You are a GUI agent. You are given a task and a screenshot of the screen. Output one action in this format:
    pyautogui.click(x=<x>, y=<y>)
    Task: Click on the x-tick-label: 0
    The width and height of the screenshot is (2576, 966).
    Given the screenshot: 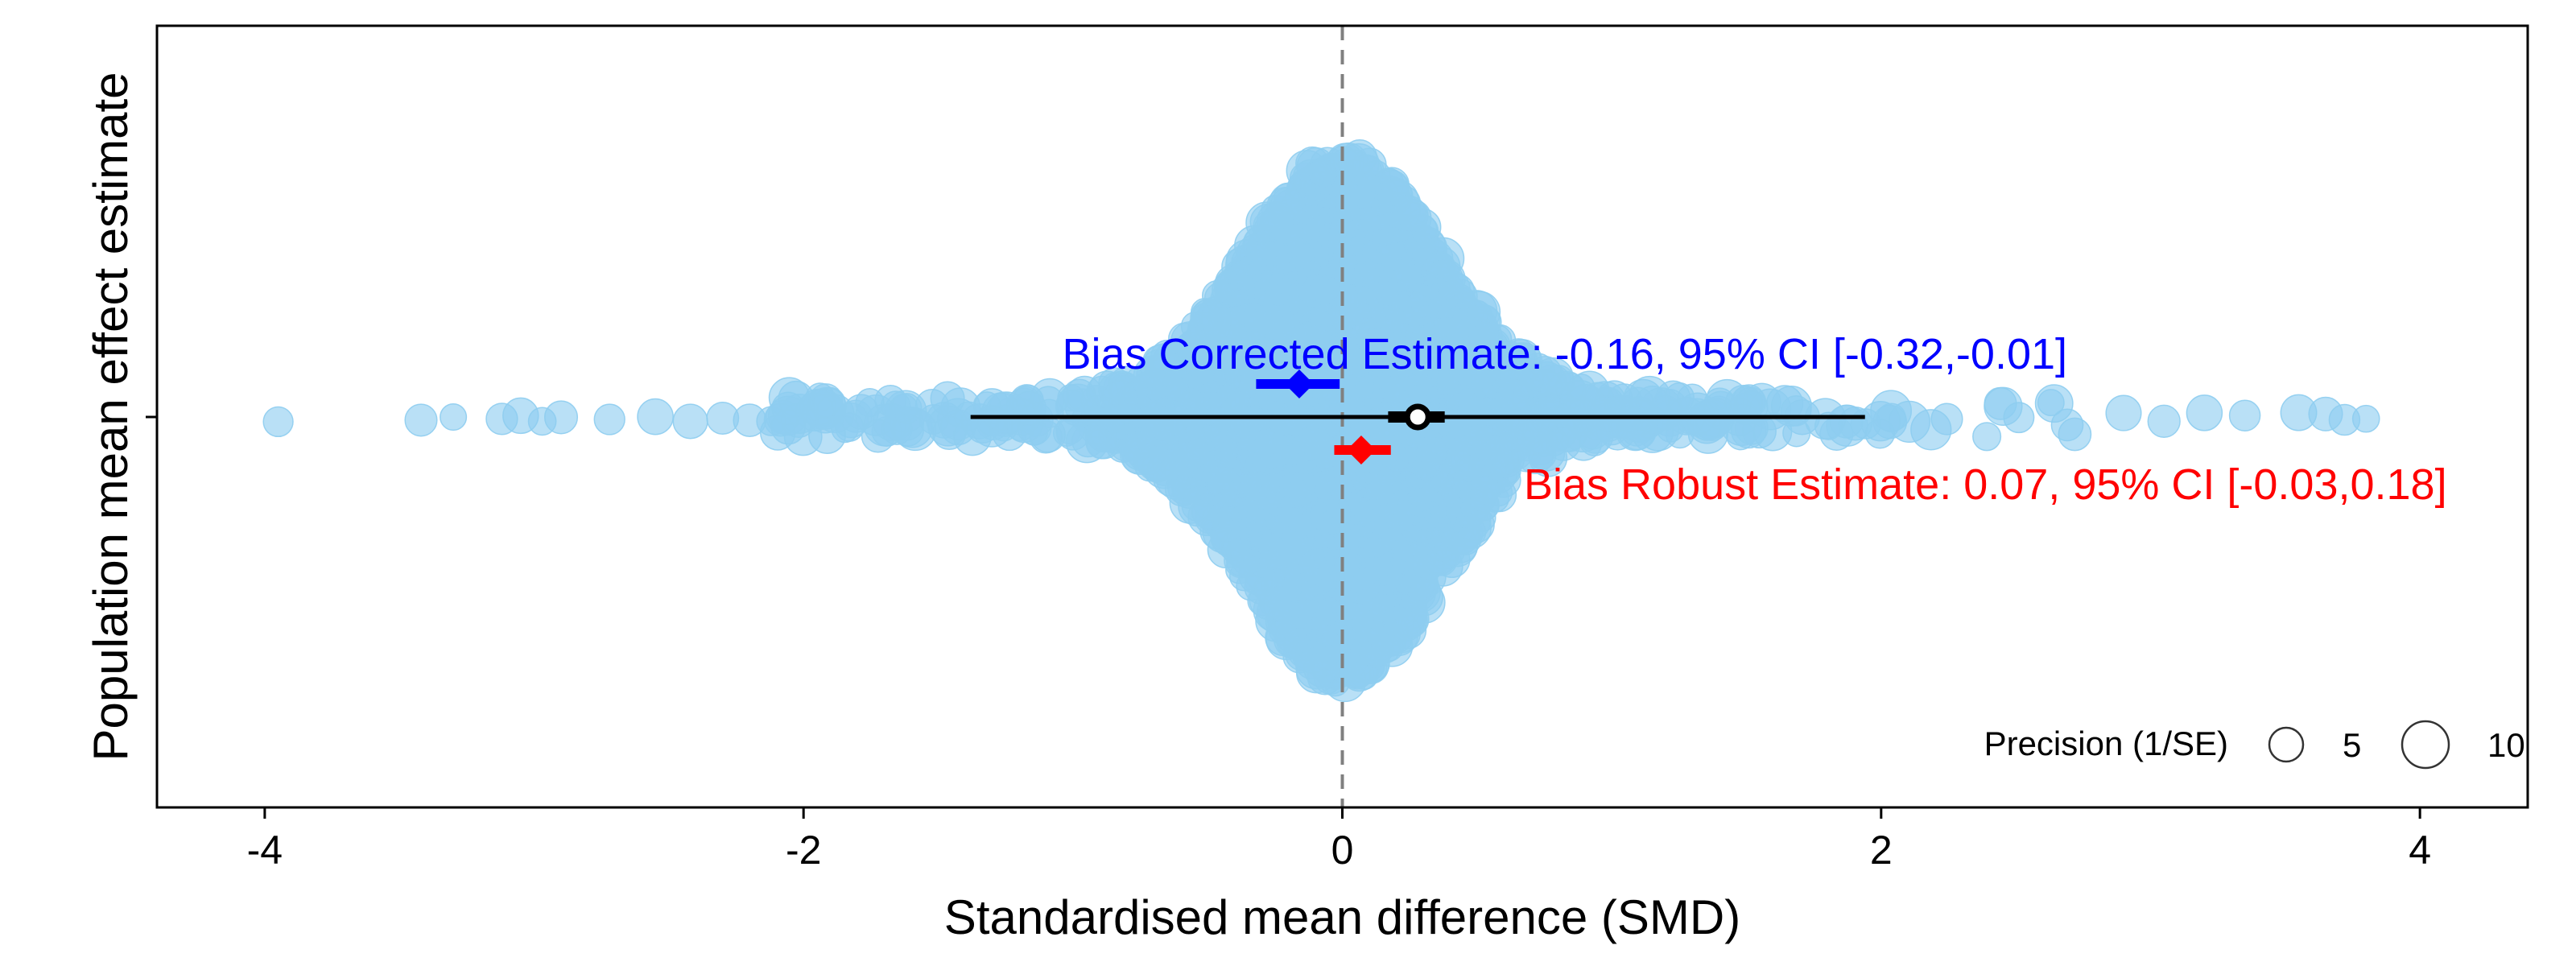 What is the action you would take?
    pyautogui.click(x=1342, y=850)
    